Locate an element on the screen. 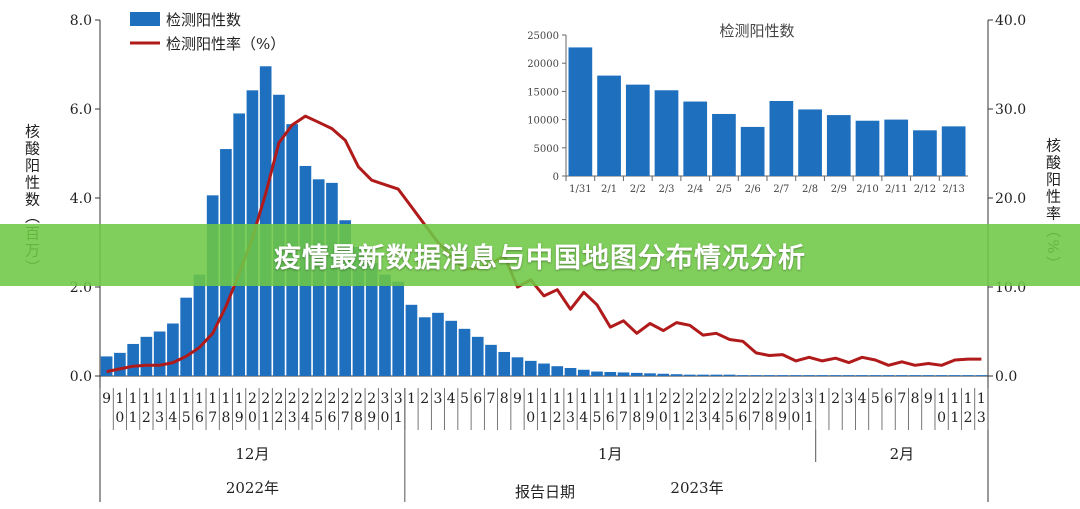 The image size is (1080, 509). y-tick-label-left: 6.0 is located at coordinates (81, 110).